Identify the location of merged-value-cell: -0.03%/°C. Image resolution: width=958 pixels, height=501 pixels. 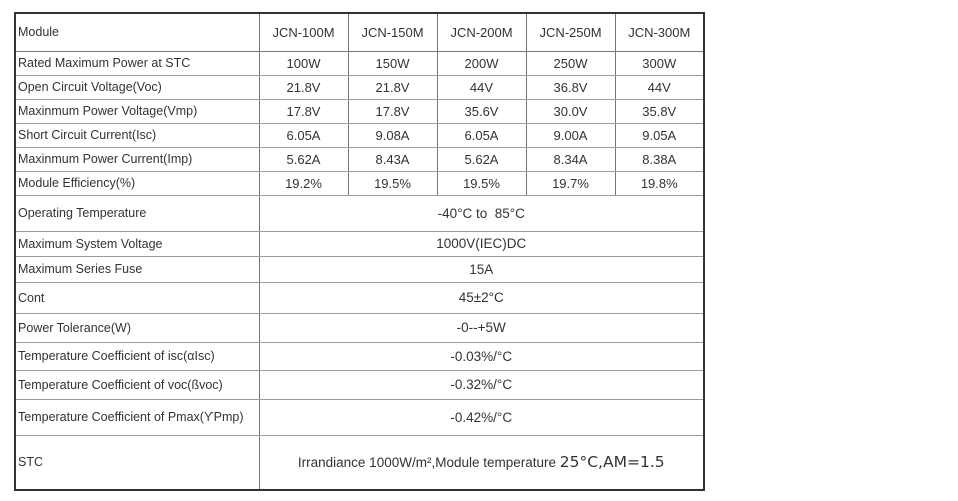
(481, 356).